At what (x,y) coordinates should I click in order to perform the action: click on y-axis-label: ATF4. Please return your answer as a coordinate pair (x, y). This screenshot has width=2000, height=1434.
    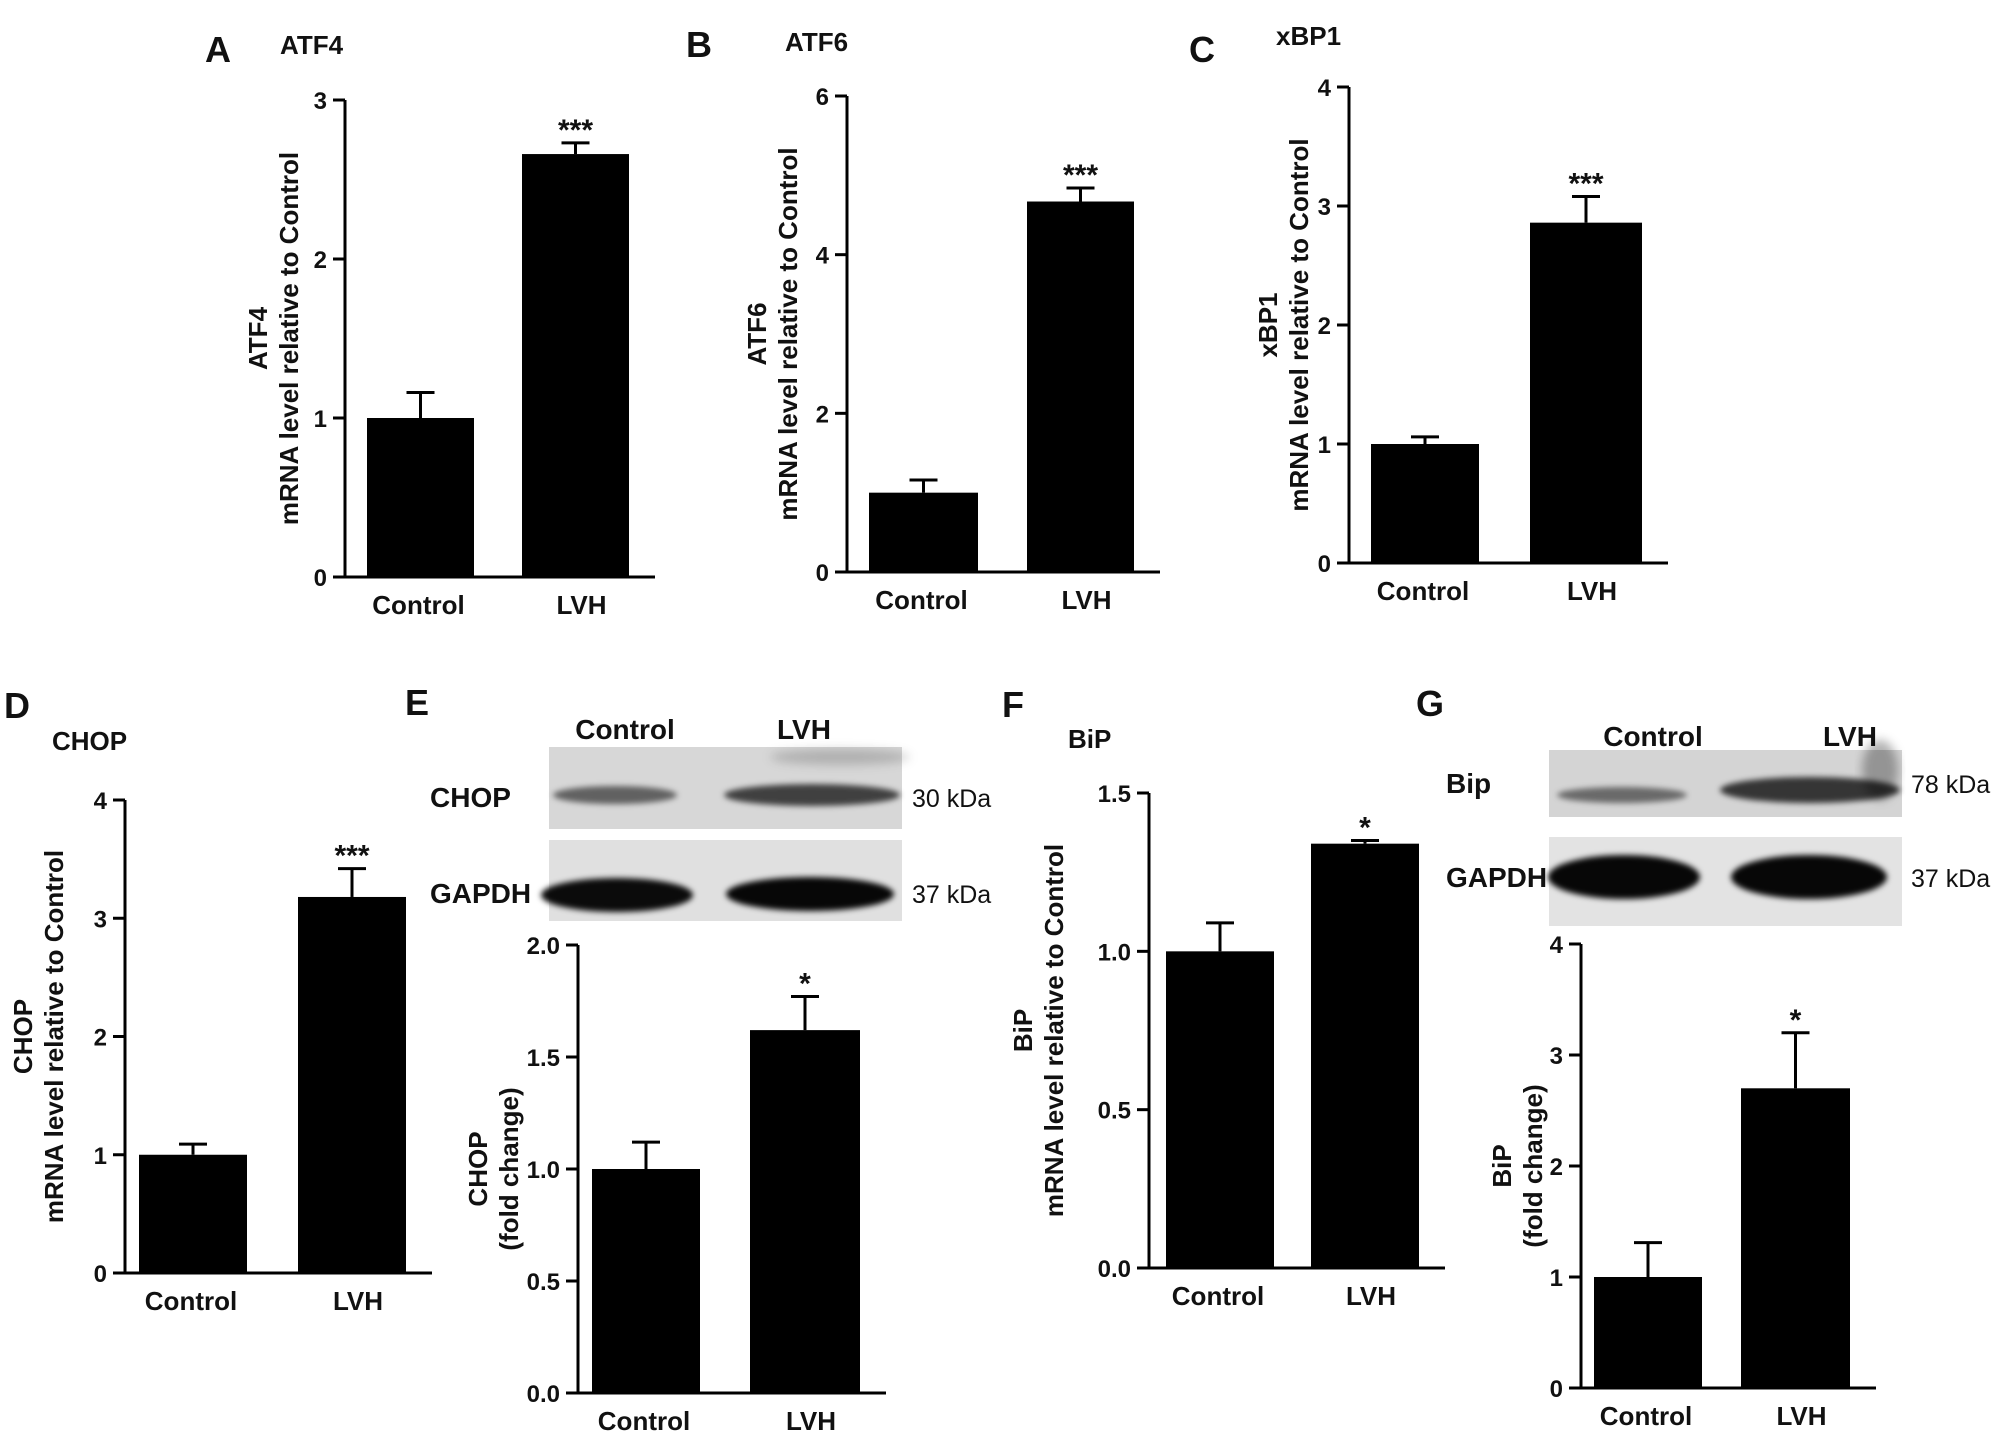
    Looking at the image, I should click on (258, 338).